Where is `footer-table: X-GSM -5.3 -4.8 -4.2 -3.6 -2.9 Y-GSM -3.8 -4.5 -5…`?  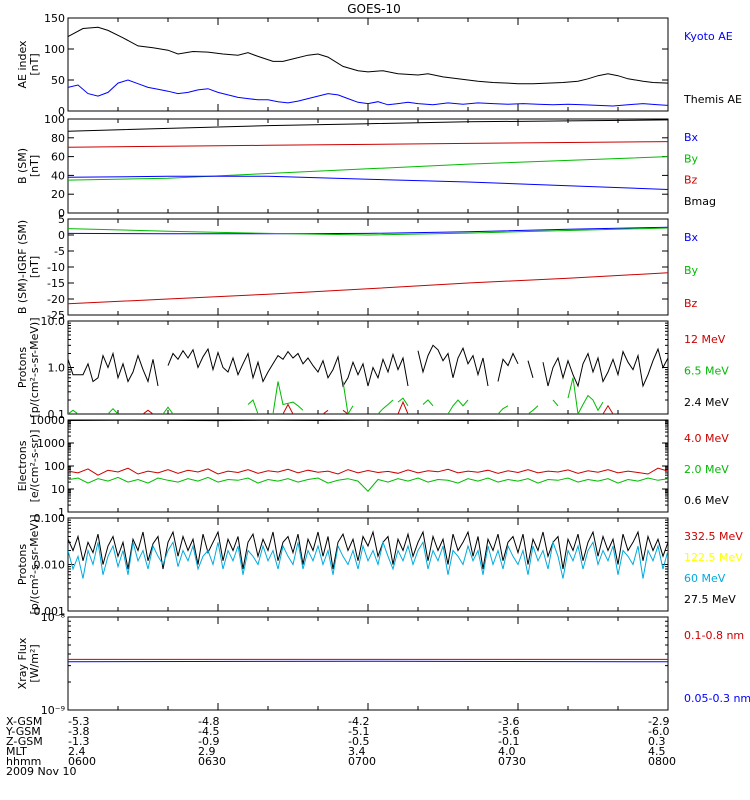 footer-table: X-GSM -5.3 -4.8 -4.2 -3.6 -2.9 Y-GSM -3.8 -4.5 -5… is located at coordinates (340, 746).